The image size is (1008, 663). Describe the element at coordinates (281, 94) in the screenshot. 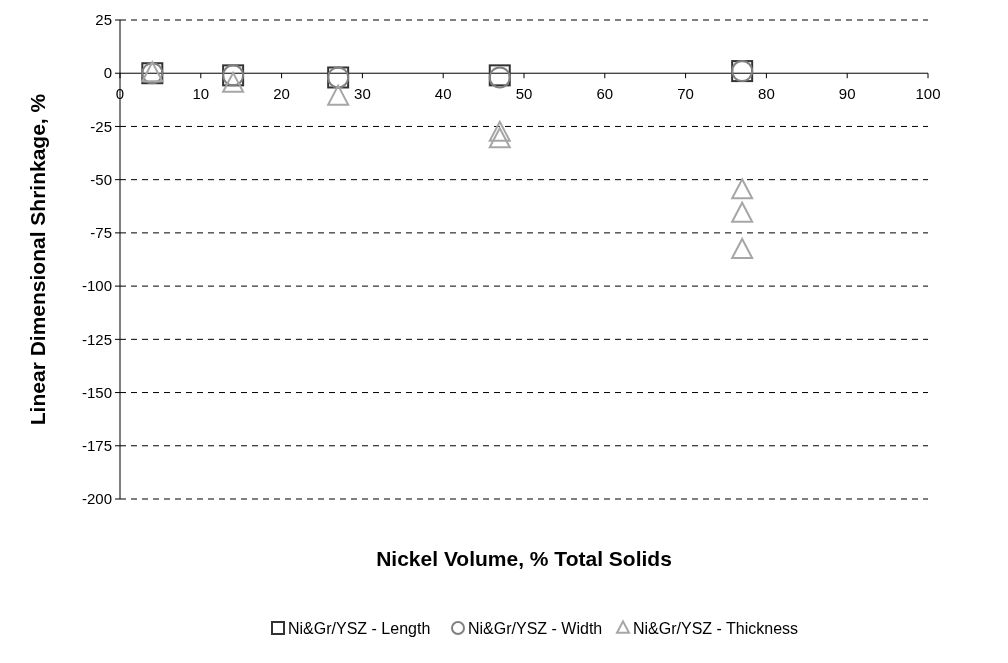

I see `x-tick-label: 20` at that location.